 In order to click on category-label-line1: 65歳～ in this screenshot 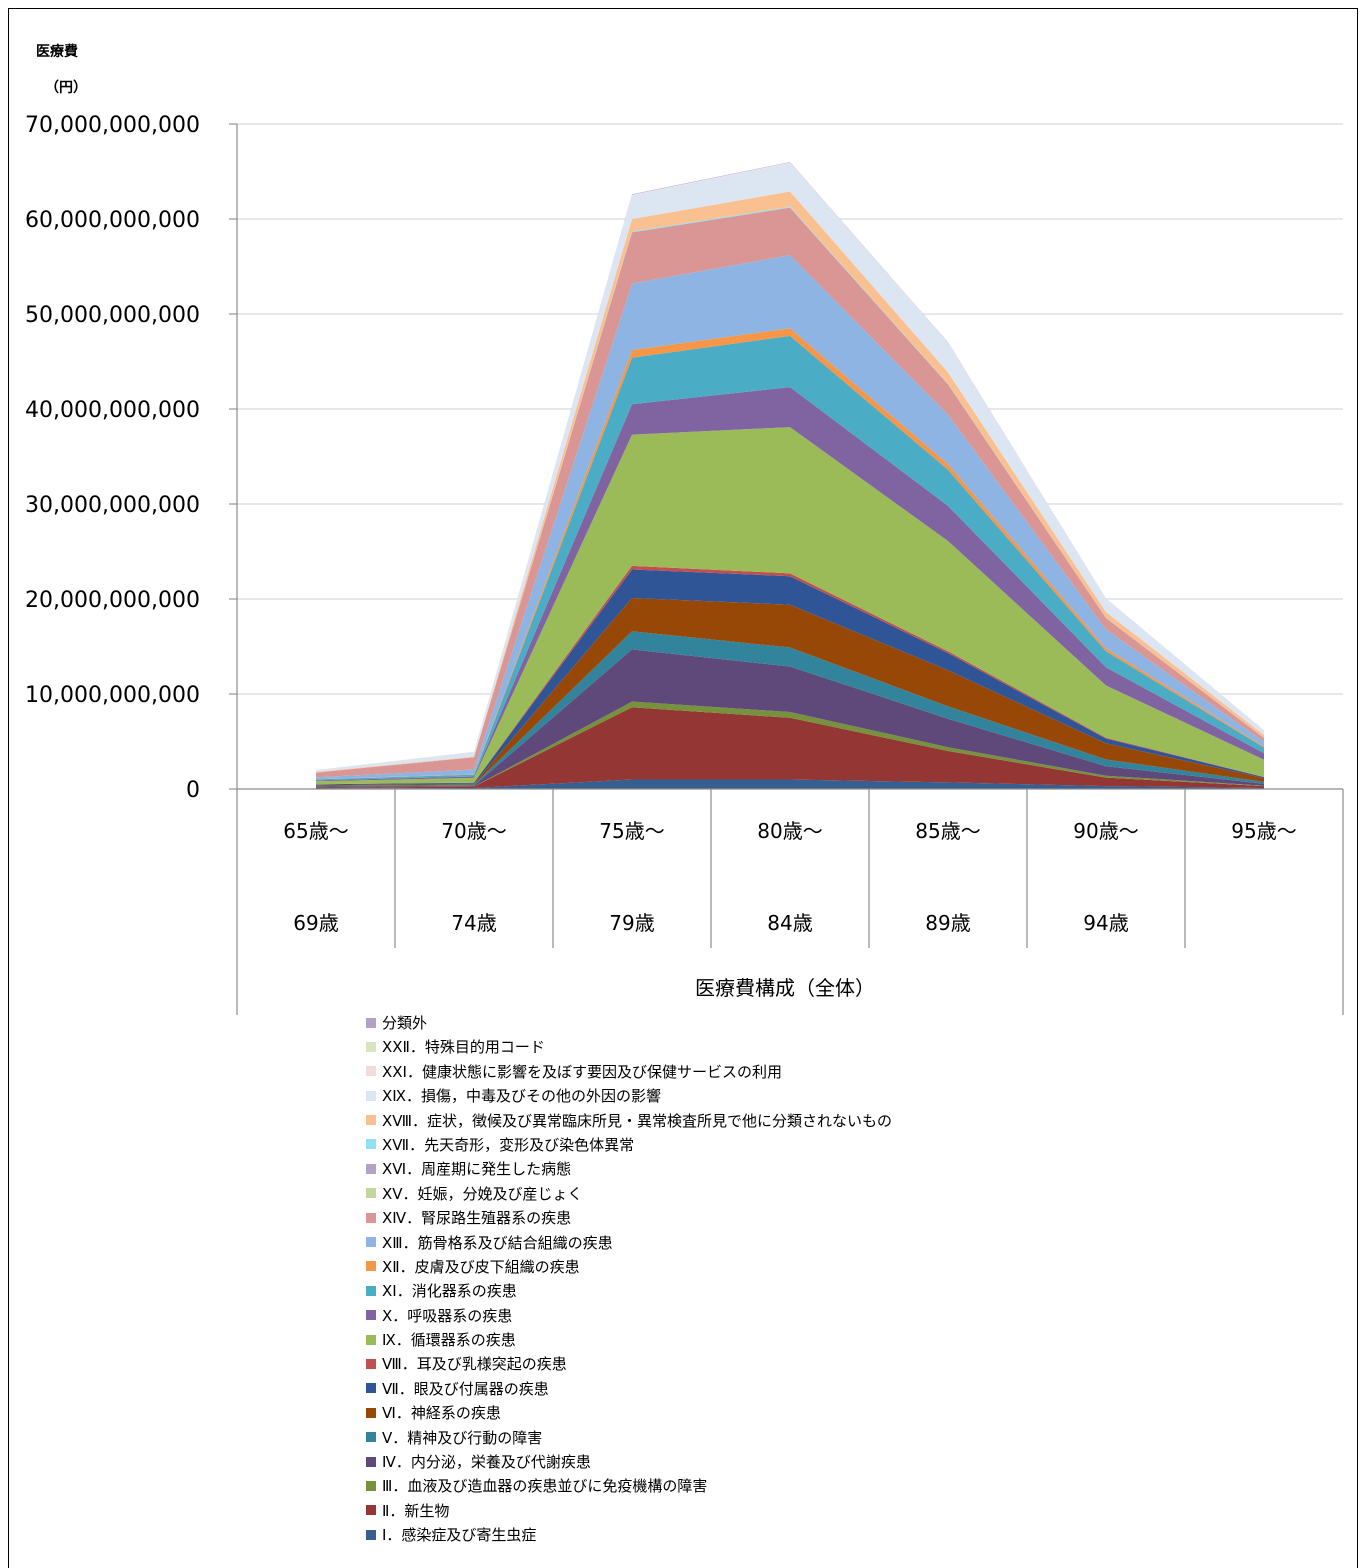, I will do `click(315, 831)`.